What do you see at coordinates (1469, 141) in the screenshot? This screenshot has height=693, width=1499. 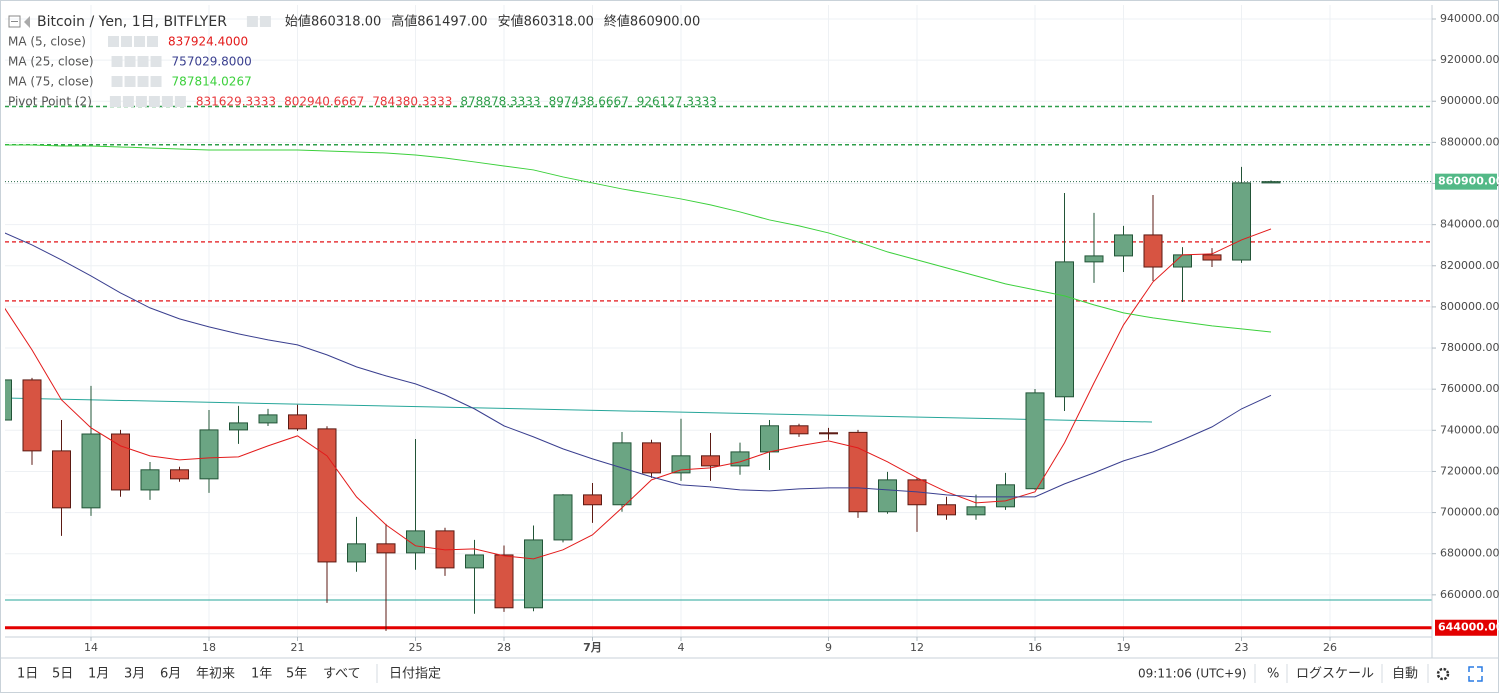 I see `y-tick-label: 880000.00` at bounding box center [1469, 141].